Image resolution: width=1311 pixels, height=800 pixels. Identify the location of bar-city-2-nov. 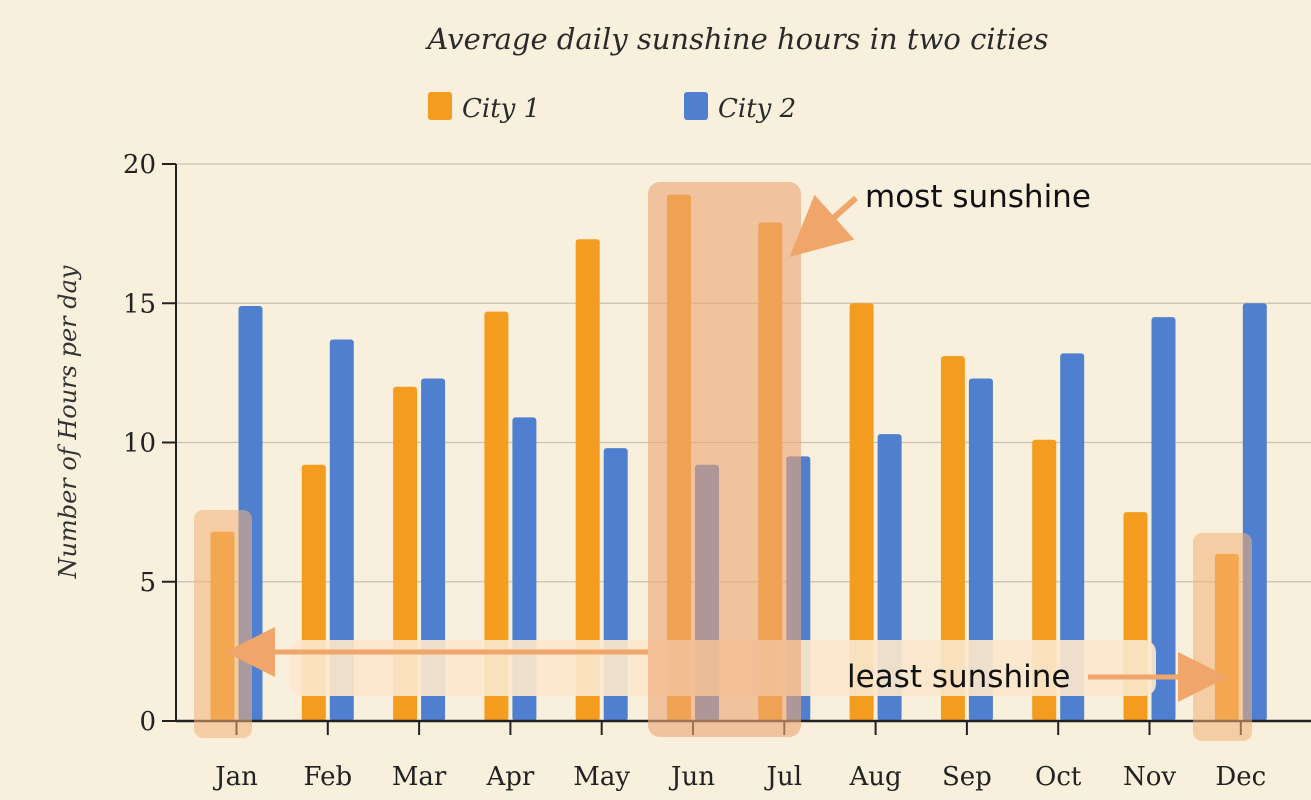
(1163, 519).